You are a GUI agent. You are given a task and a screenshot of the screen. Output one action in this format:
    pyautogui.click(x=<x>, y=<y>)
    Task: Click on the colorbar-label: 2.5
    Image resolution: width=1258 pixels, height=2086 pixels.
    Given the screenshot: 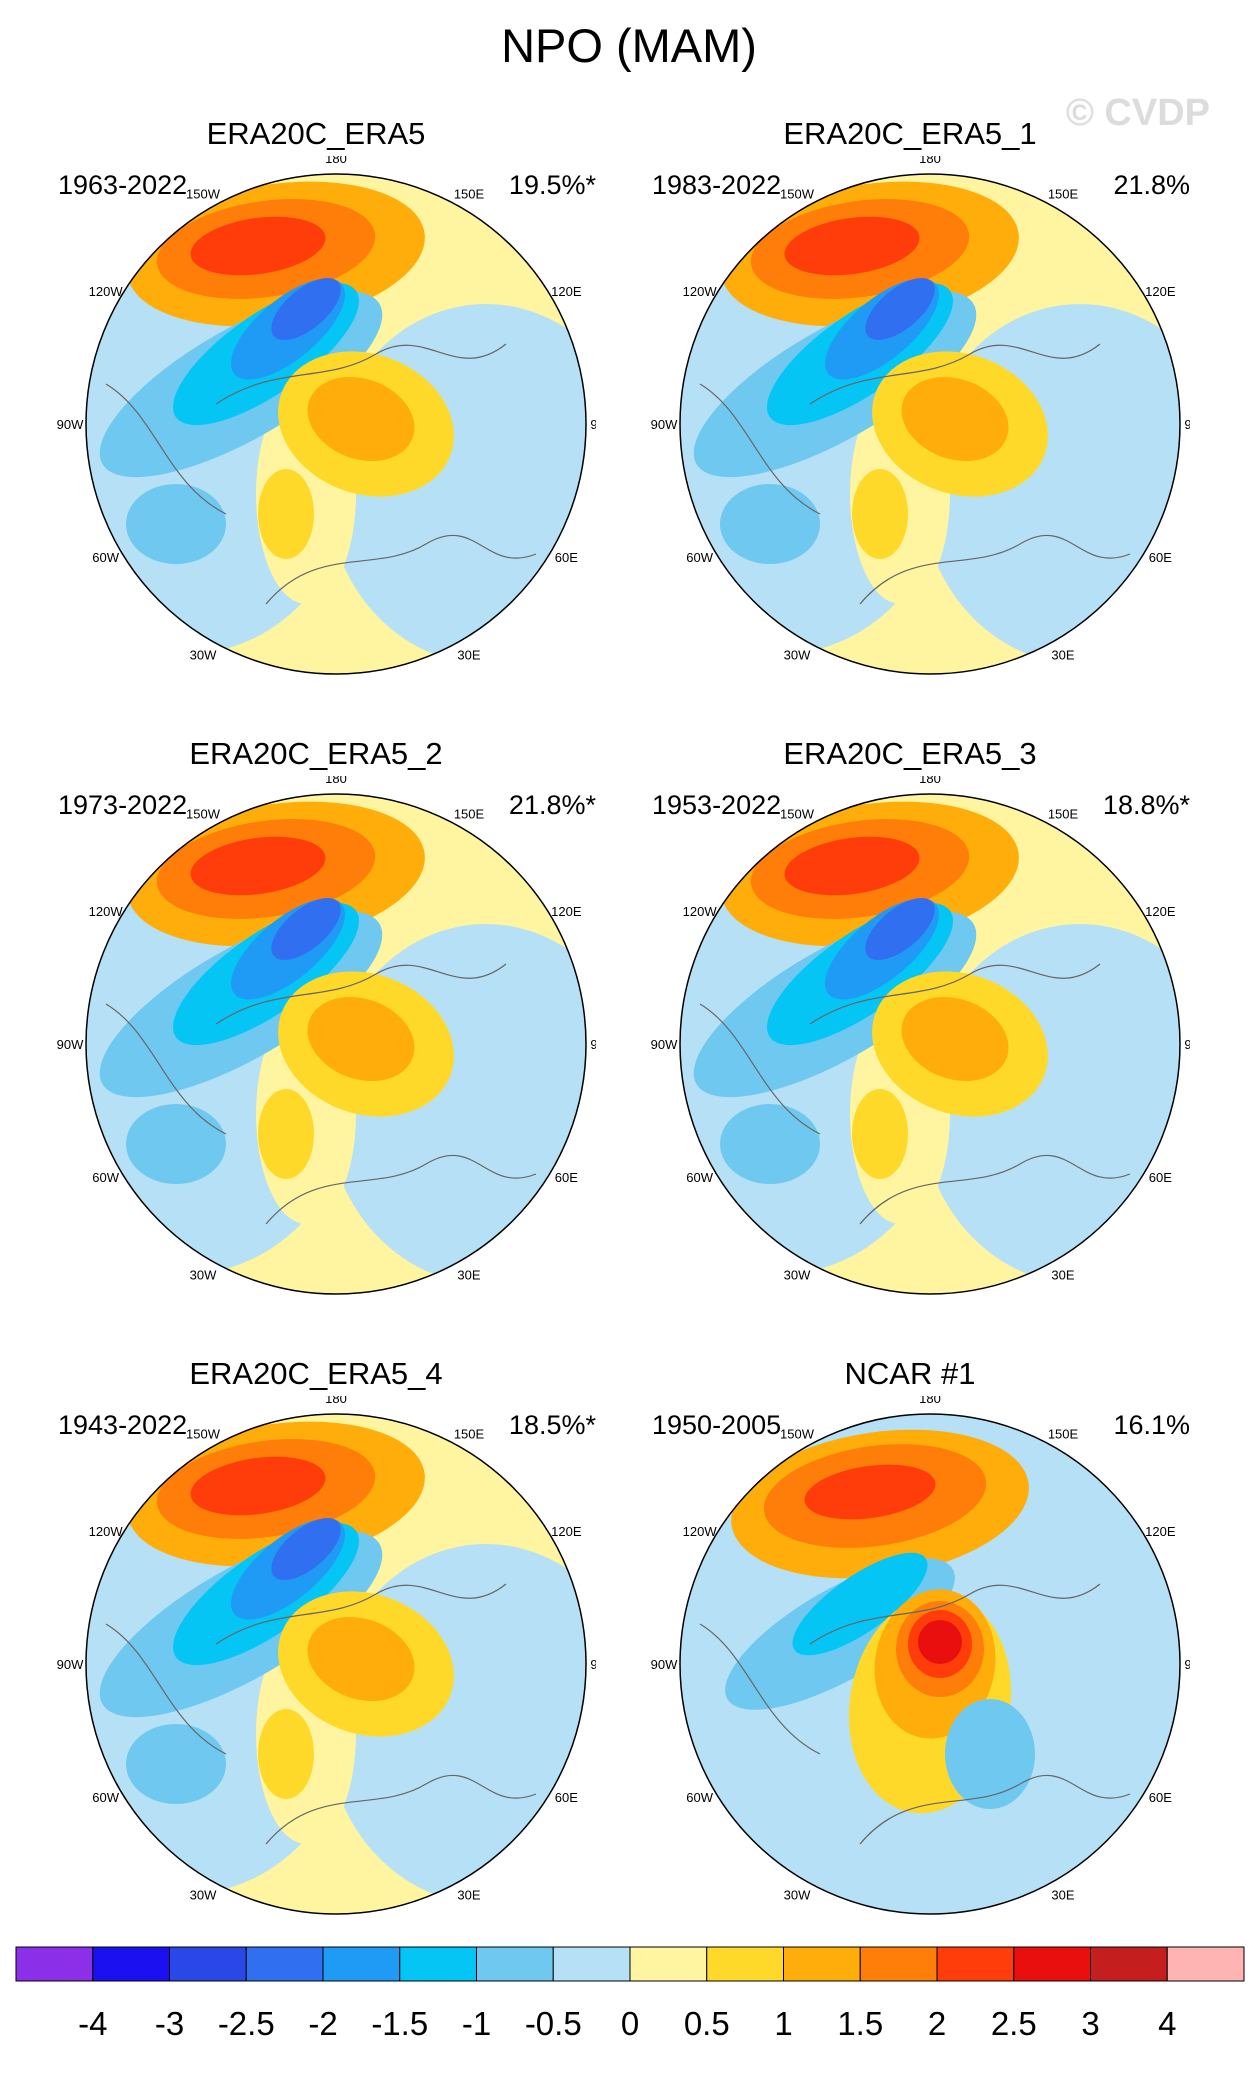 What is the action you would take?
    pyautogui.click(x=1014, y=2023)
    